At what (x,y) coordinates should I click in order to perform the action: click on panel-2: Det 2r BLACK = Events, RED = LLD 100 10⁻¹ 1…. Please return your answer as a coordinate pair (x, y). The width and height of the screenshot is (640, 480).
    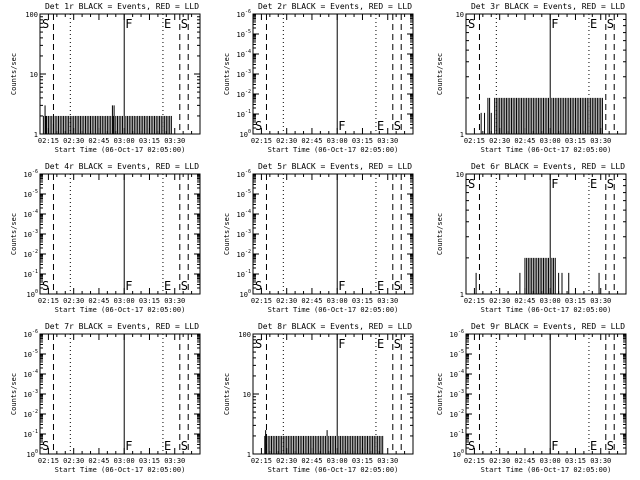
    Looking at the image, I should click on (318, 78).